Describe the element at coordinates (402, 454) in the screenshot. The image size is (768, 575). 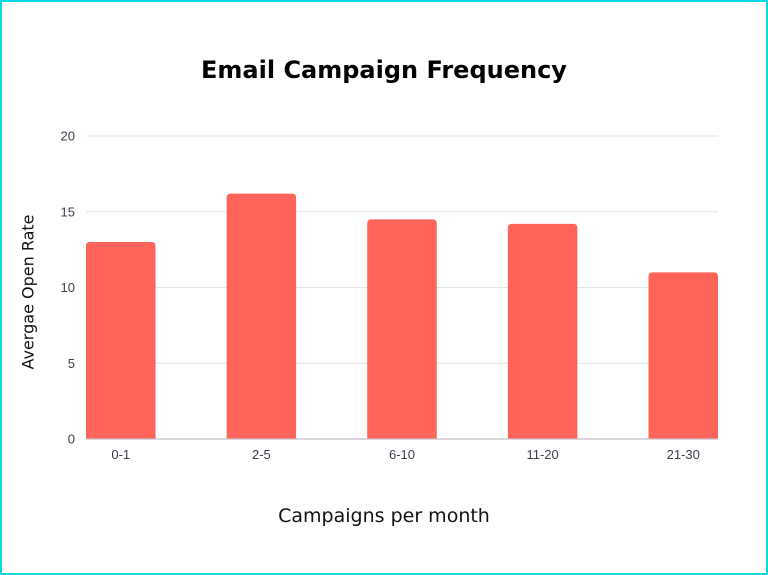
I see `x-tick-label: 6-10` at that location.